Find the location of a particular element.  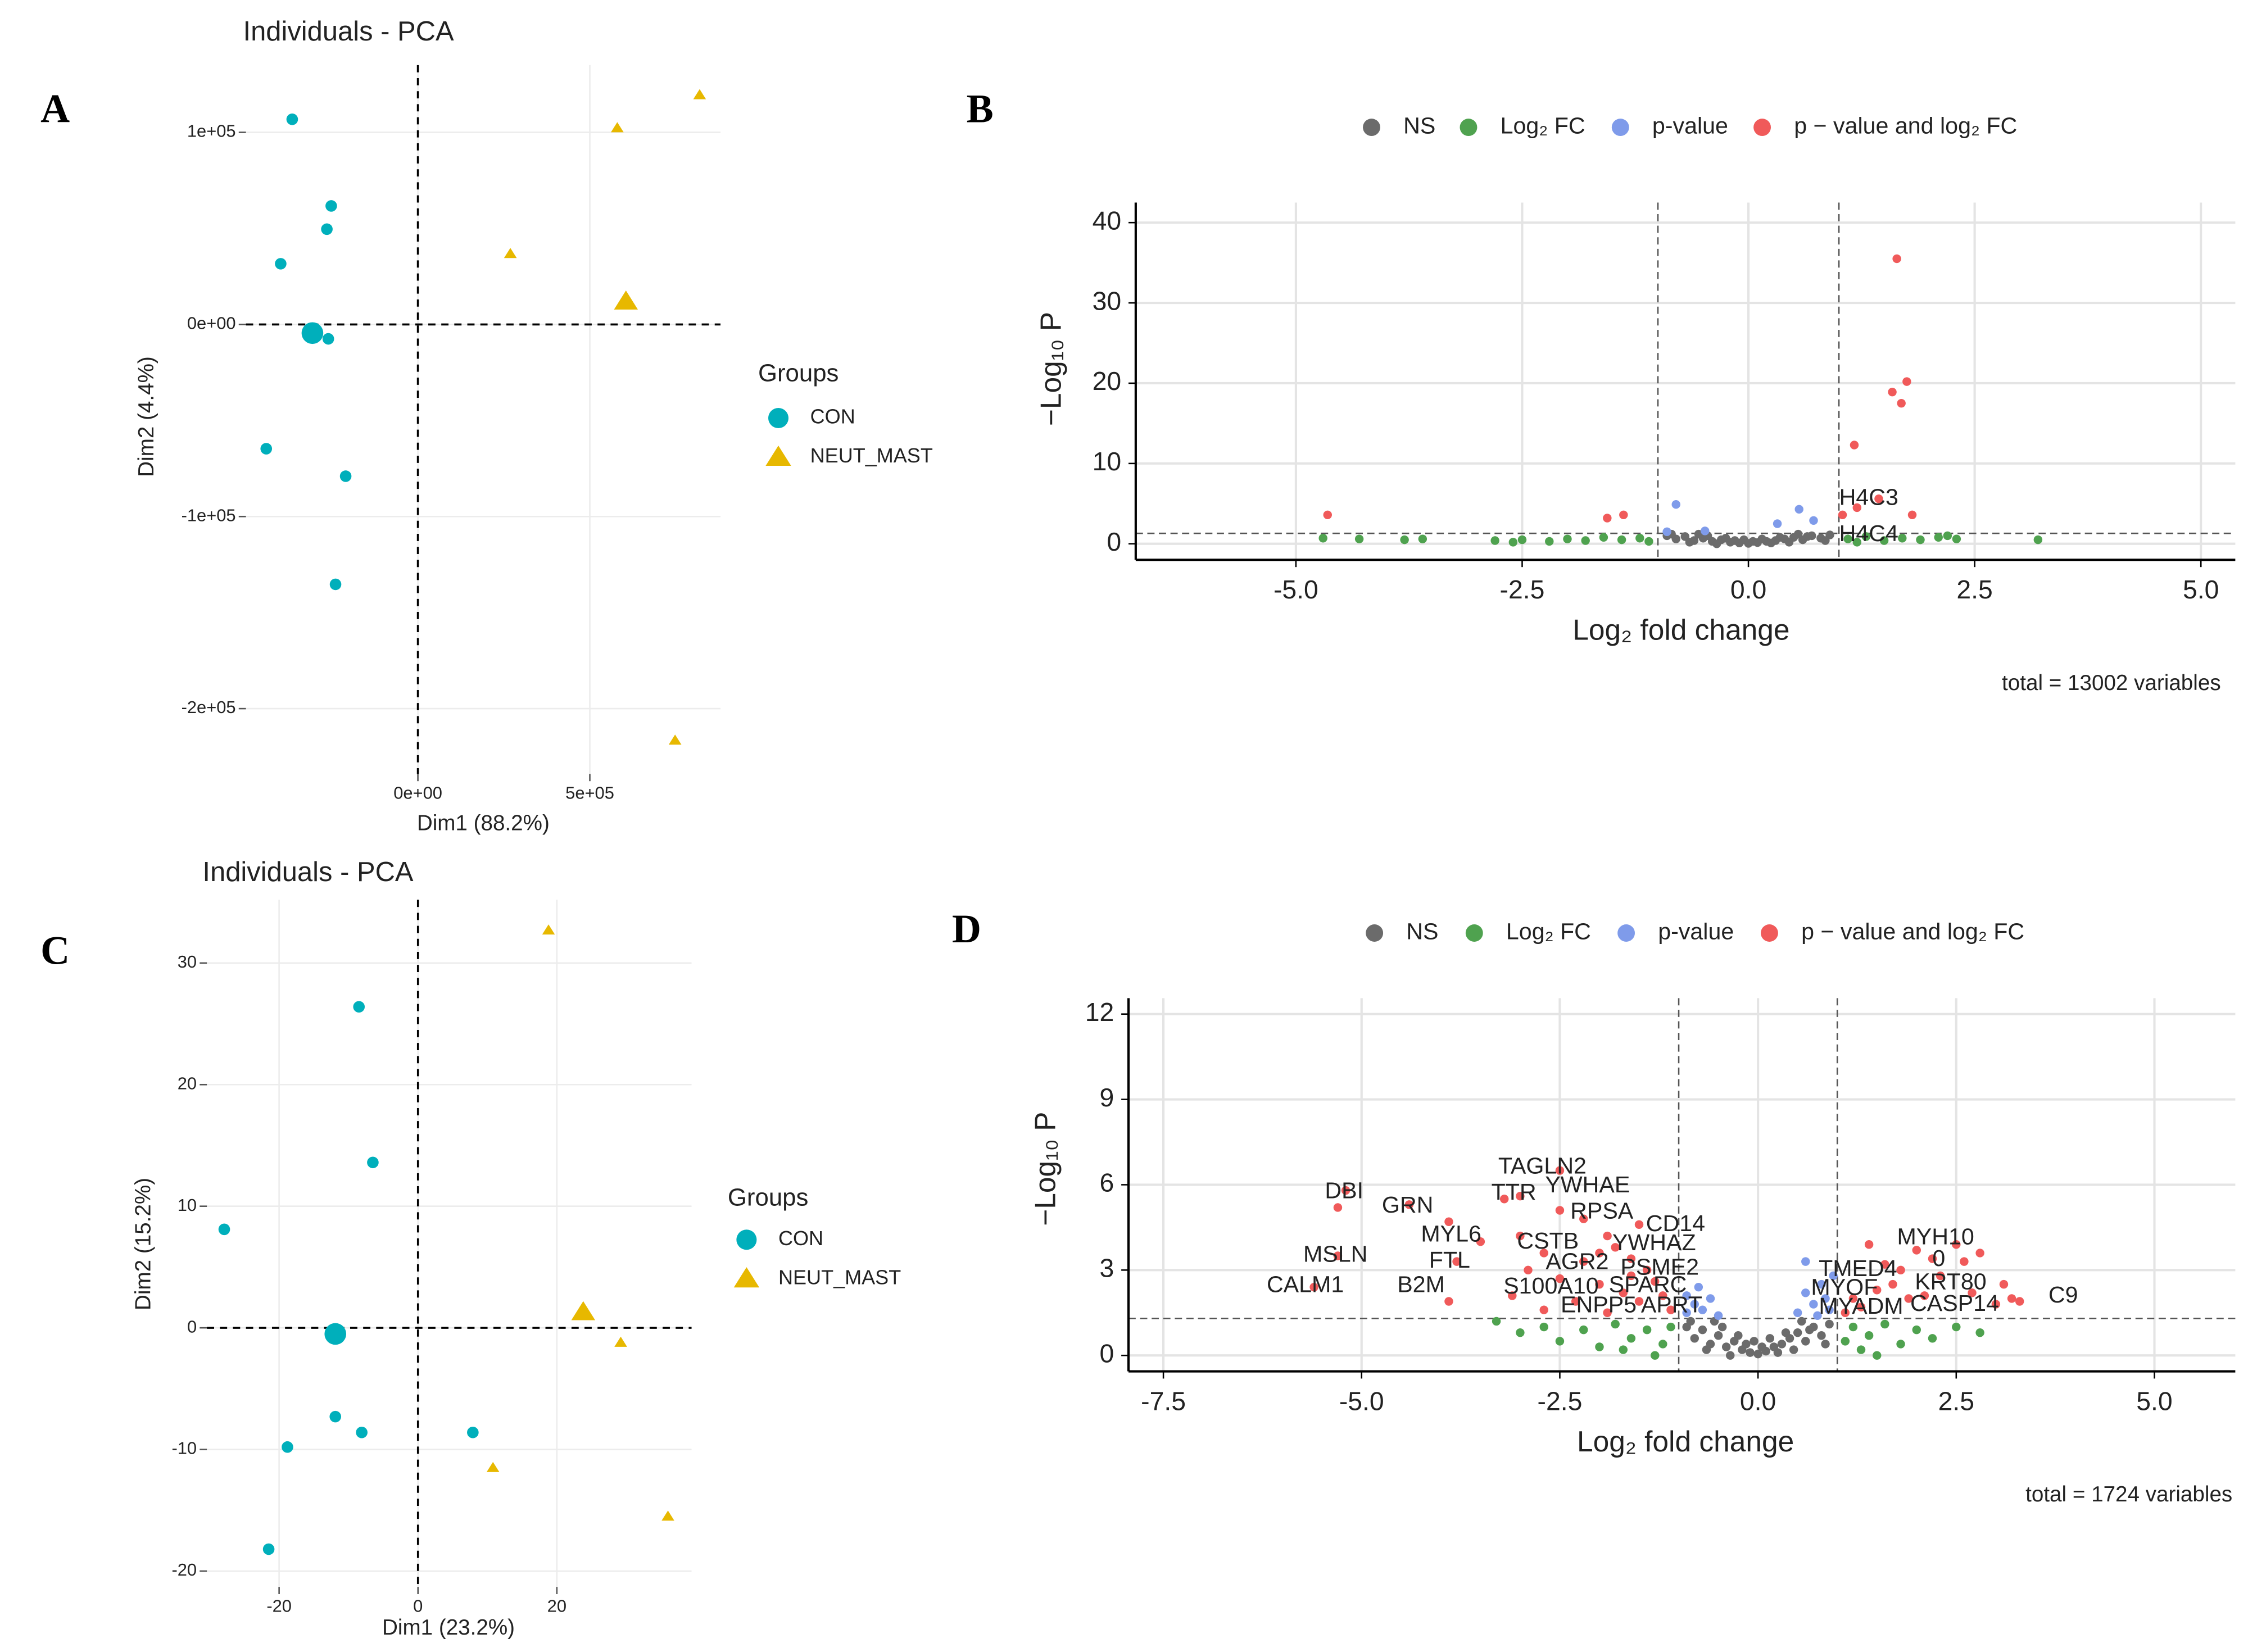

centroid is located at coordinates (626, 300).